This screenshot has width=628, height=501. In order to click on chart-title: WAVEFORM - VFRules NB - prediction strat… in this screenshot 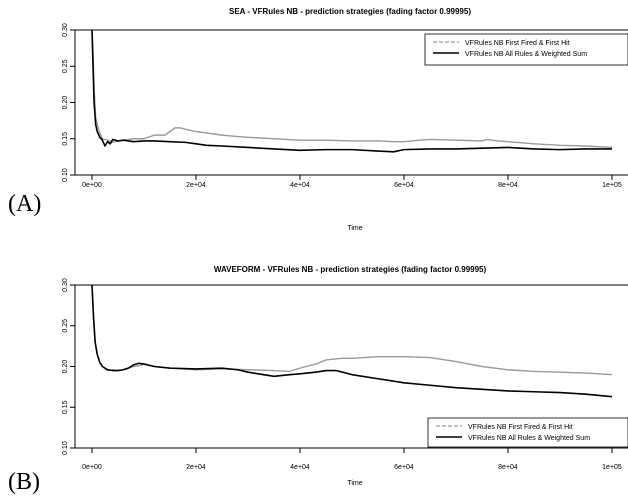, I will do `click(350, 269)`.